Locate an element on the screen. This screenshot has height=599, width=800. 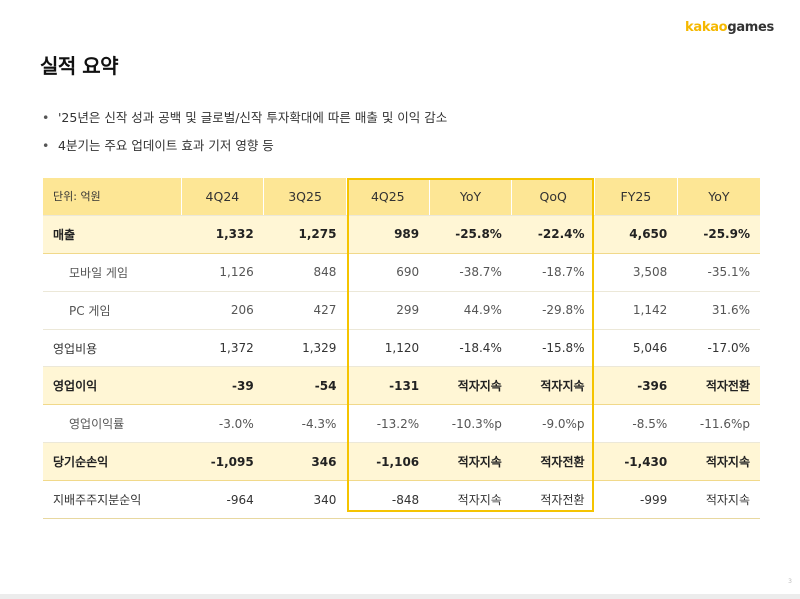
table-cell: 206 is located at coordinates (222, 310).